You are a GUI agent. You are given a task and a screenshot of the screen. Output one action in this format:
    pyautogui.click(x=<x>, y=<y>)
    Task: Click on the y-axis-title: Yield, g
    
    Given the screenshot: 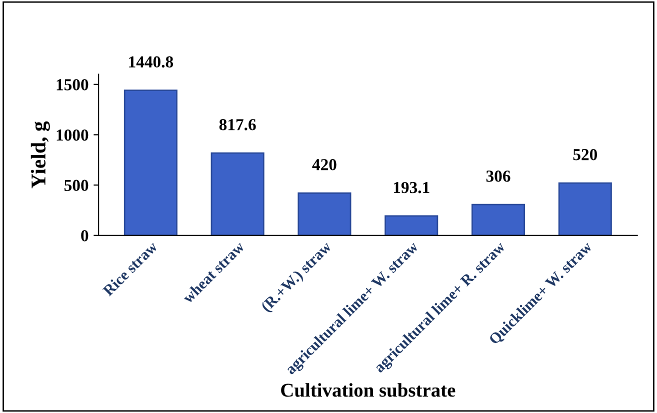 What is the action you would take?
    pyautogui.click(x=40, y=154)
    